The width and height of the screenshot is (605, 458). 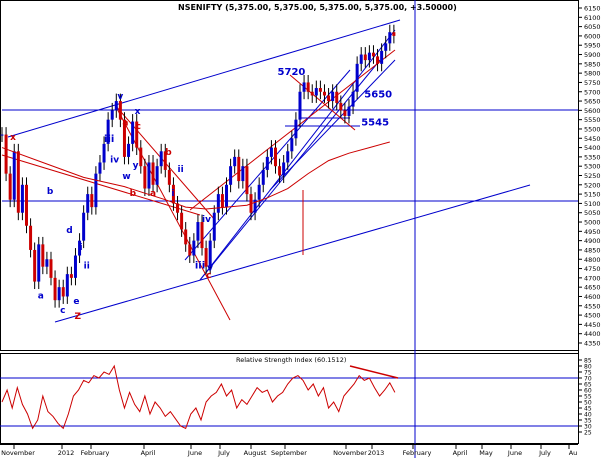 I want to click on y-tick-label: 5600, so click(x=592, y=111).